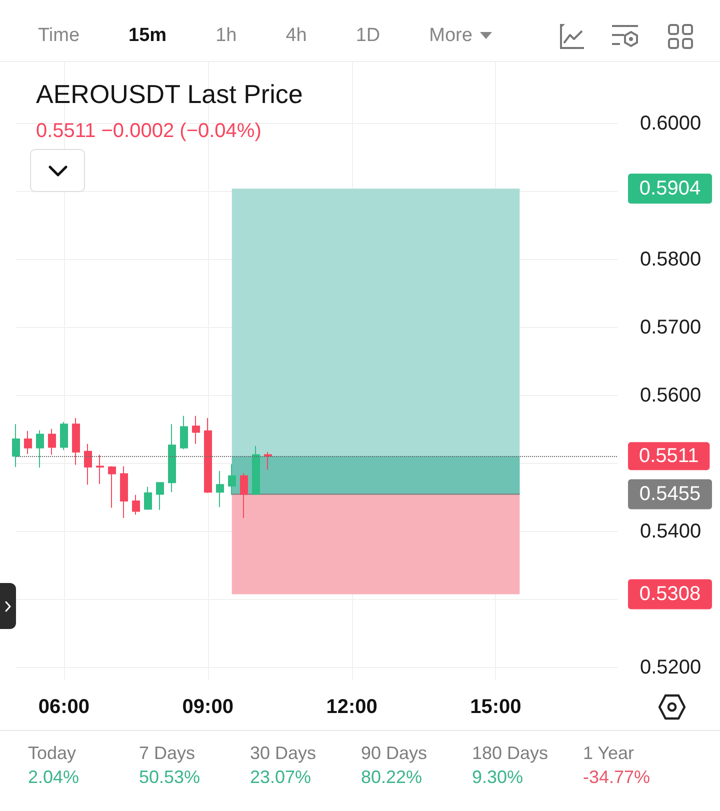 The image size is (720, 811). What do you see at coordinates (669, 456) in the screenshot?
I see `ref-line-label: 0.5511` at bounding box center [669, 456].